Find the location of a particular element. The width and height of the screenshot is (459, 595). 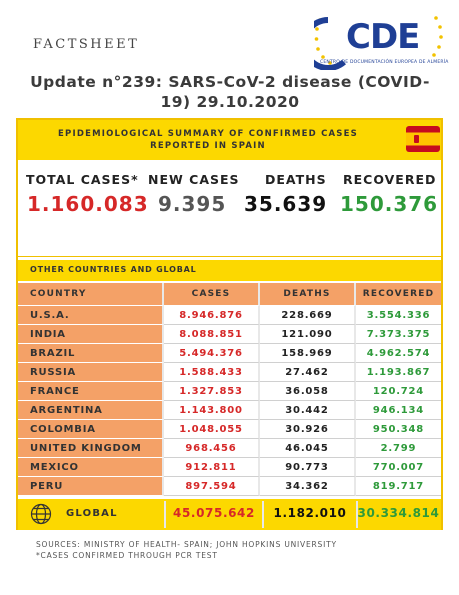

country-name: PERU is located at coordinates (91, 486).